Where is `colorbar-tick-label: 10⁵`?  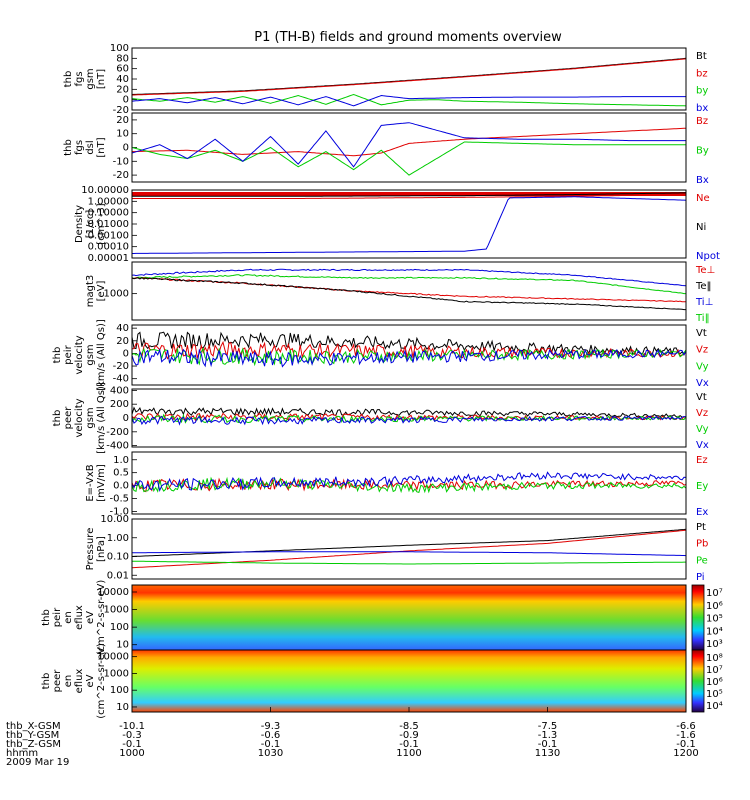 colorbar-tick-label: 10⁵ is located at coordinates (714, 619).